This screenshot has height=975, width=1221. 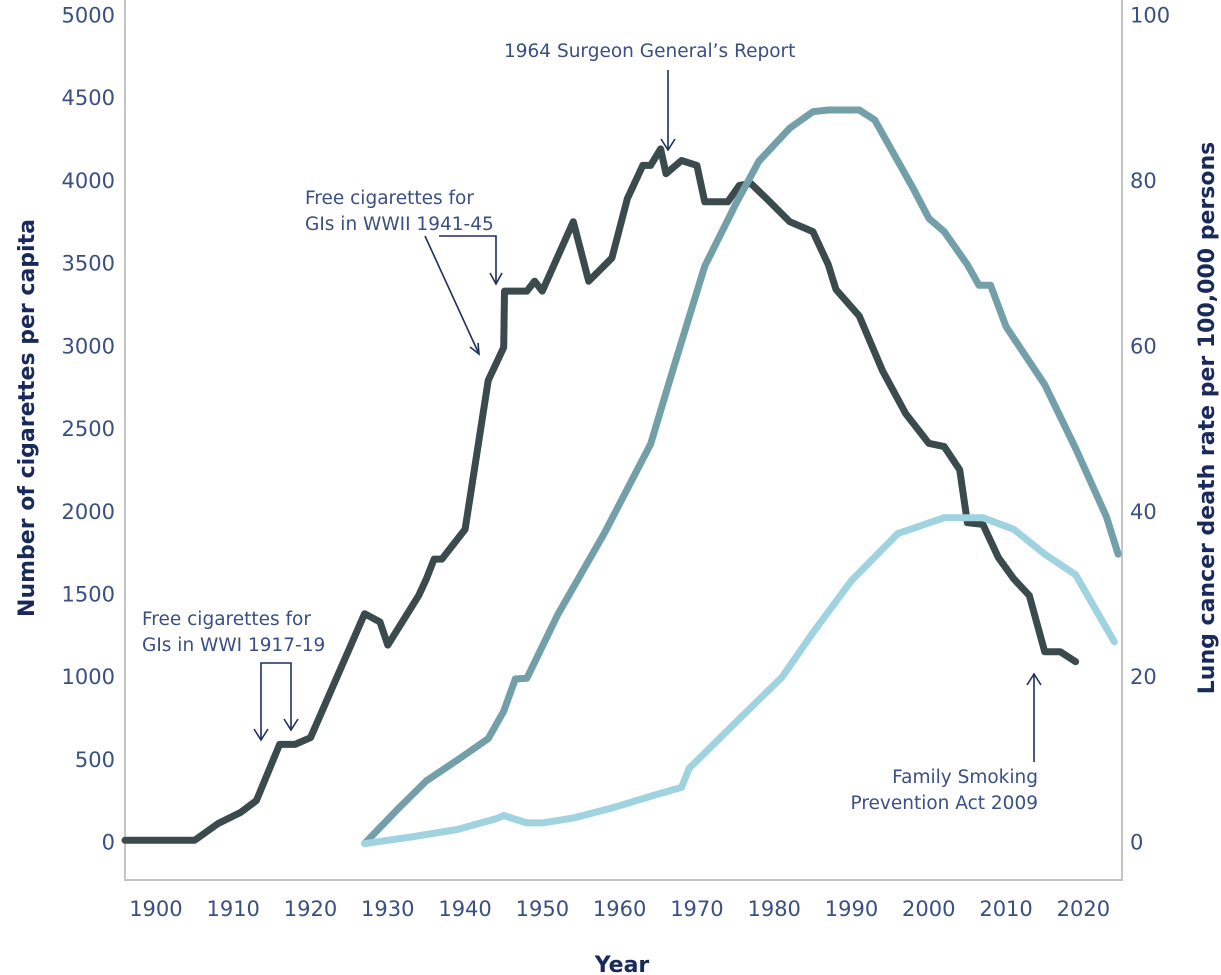 I want to click on x-axis-tick-2020: 2020, so click(x=1083, y=909).